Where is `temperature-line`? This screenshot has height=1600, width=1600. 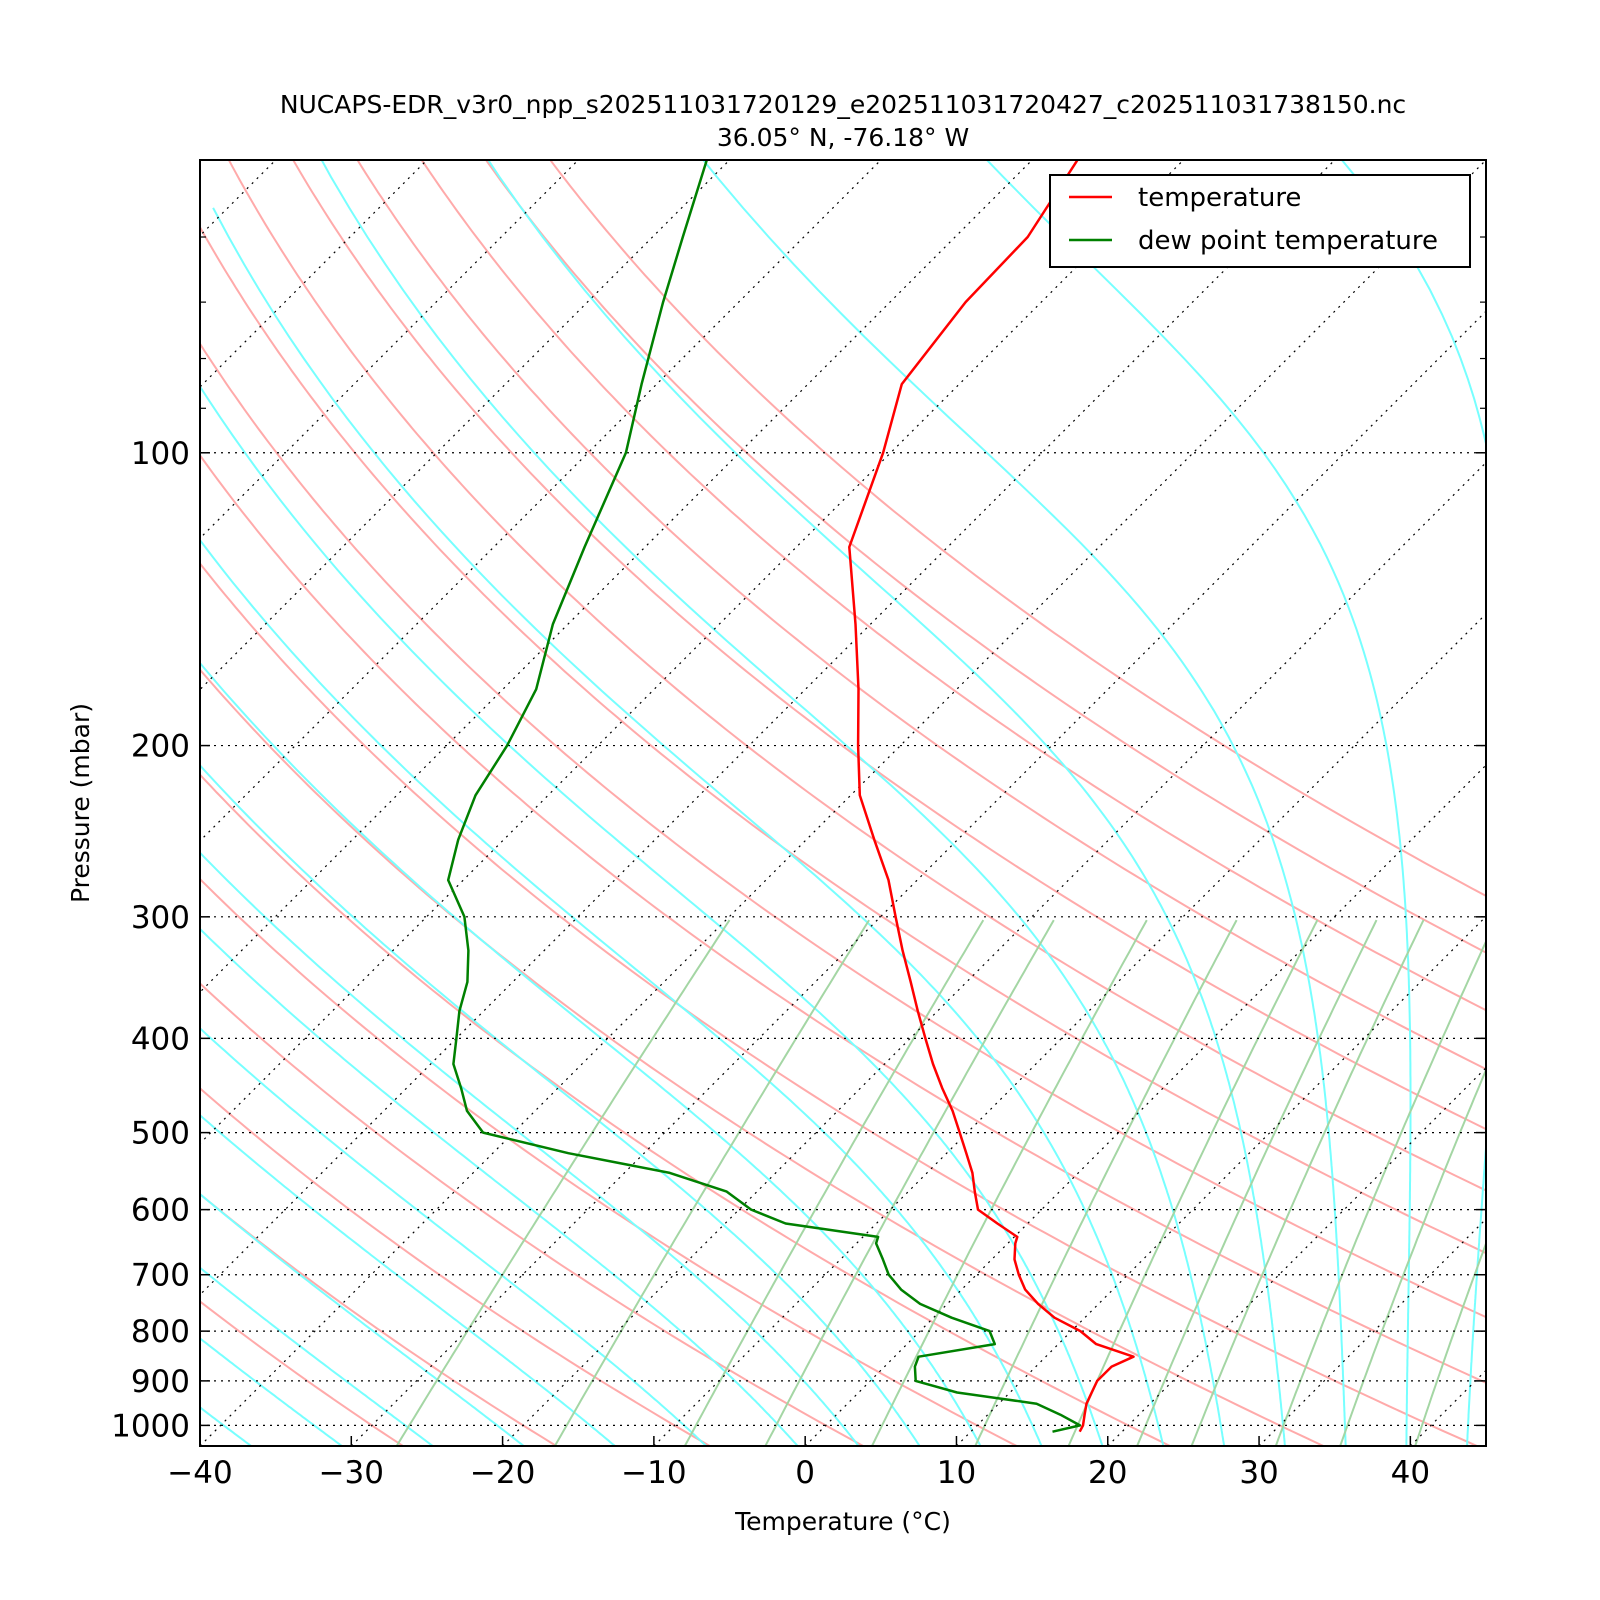
temperature-line is located at coordinates (991, 796).